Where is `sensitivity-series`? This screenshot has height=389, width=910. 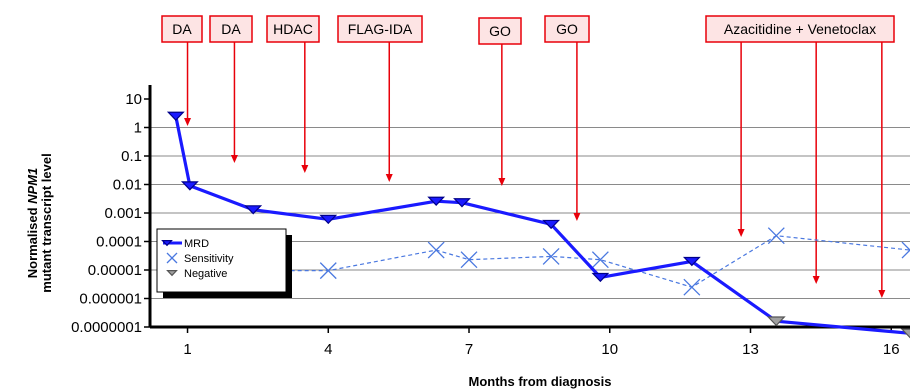 sensitivity-series is located at coordinates (593, 261).